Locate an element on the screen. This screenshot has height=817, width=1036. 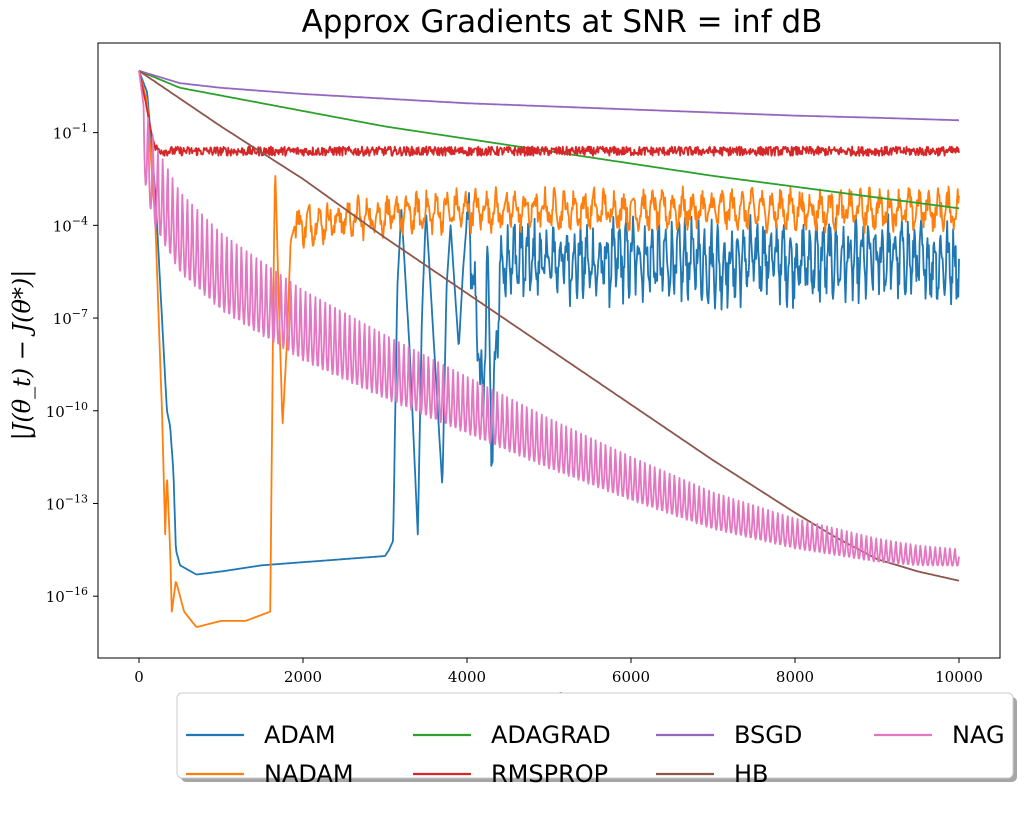
y-tick-label: 10⁻⁷ is located at coordinates (70, 317).